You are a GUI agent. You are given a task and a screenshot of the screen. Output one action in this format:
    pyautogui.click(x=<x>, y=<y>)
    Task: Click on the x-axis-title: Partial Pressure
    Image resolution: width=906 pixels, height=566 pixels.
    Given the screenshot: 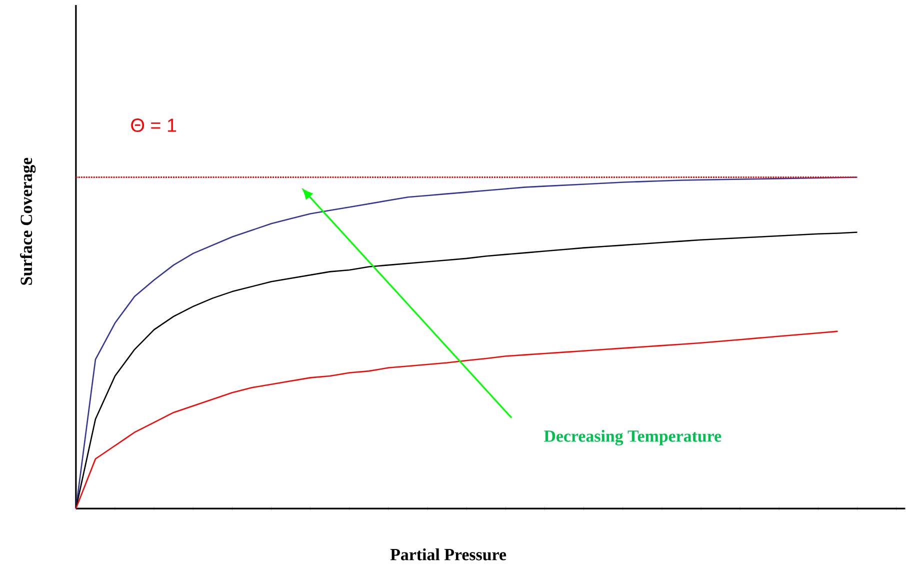 What is the action you would take?
    pyautogui.click(x=448, y=554)
    